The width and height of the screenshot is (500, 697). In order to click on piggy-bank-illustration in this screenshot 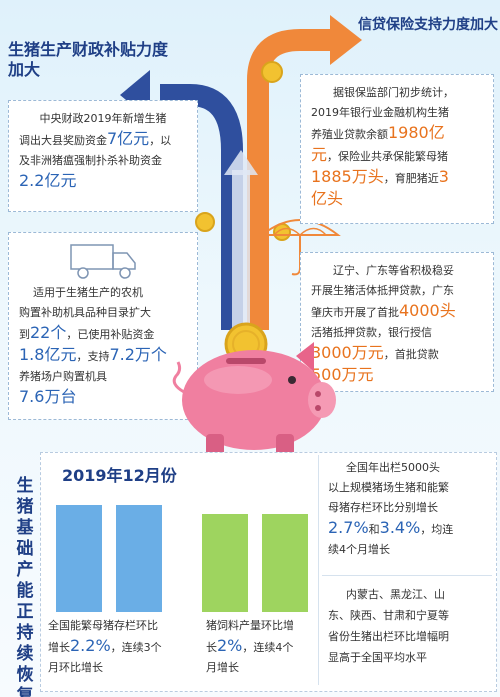, I will do `click(254, 389)`.